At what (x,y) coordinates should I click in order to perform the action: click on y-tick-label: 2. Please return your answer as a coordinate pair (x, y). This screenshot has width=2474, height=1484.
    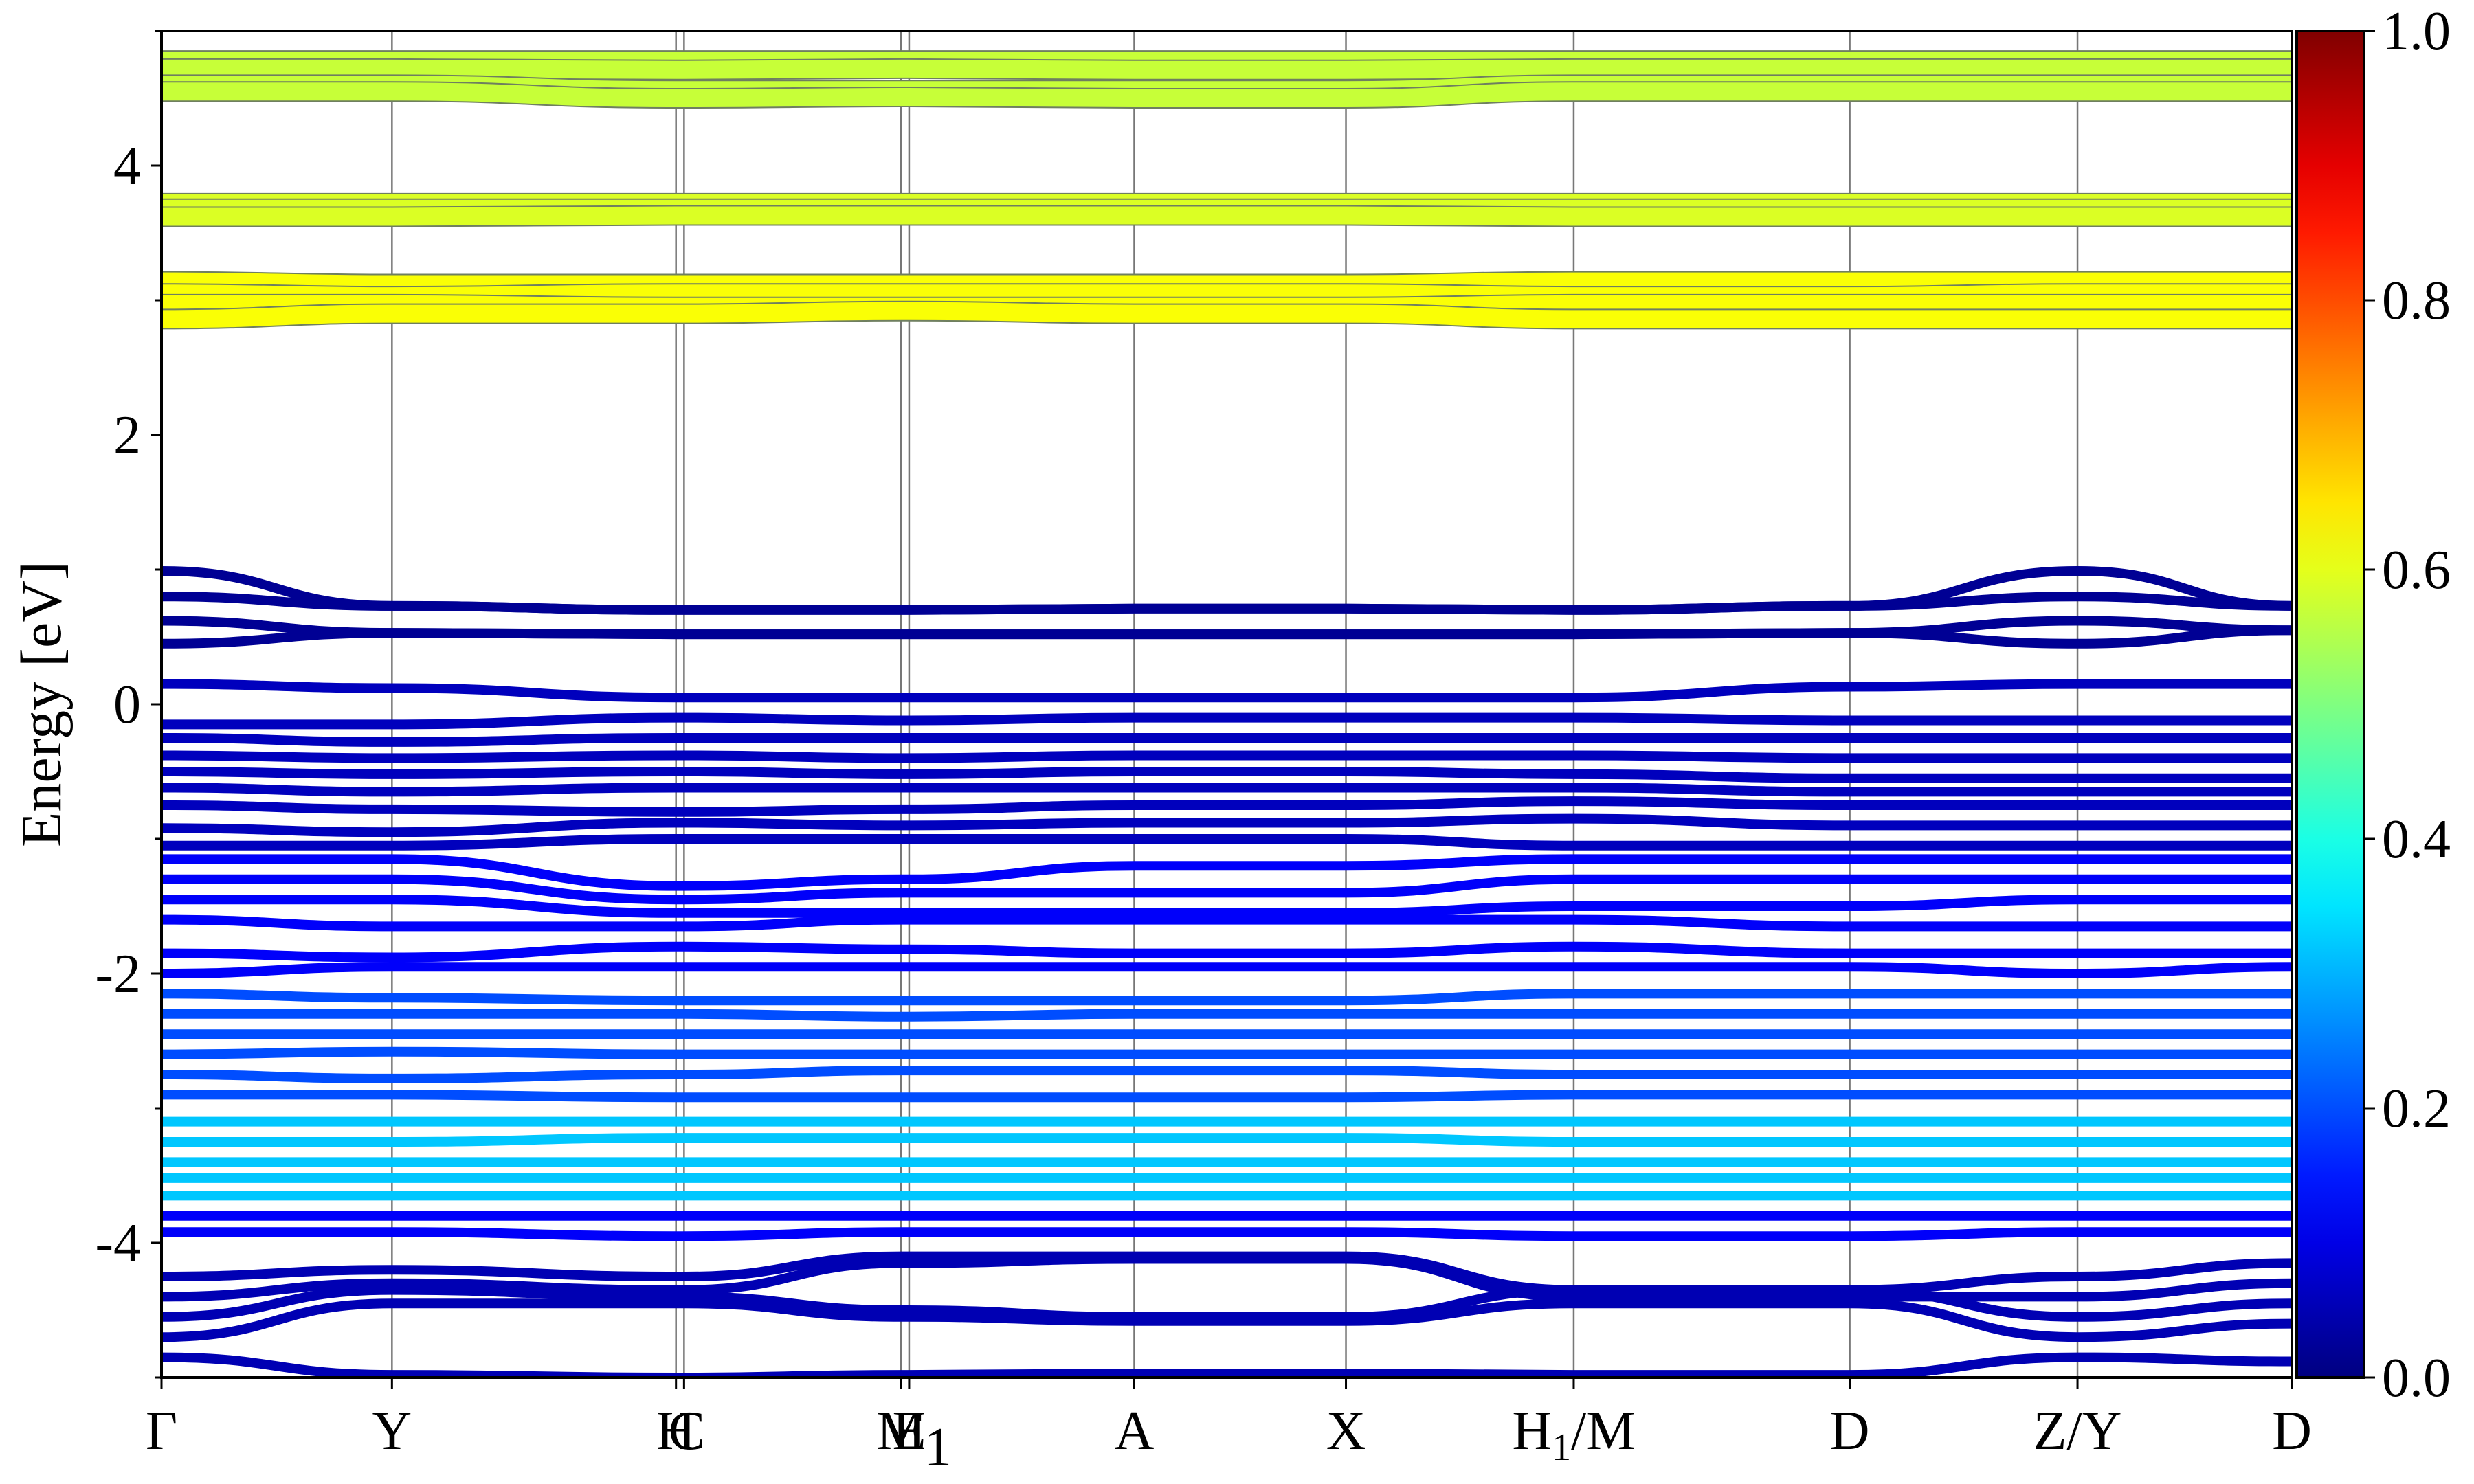
    Looking at the image, I should click on (127, 435).